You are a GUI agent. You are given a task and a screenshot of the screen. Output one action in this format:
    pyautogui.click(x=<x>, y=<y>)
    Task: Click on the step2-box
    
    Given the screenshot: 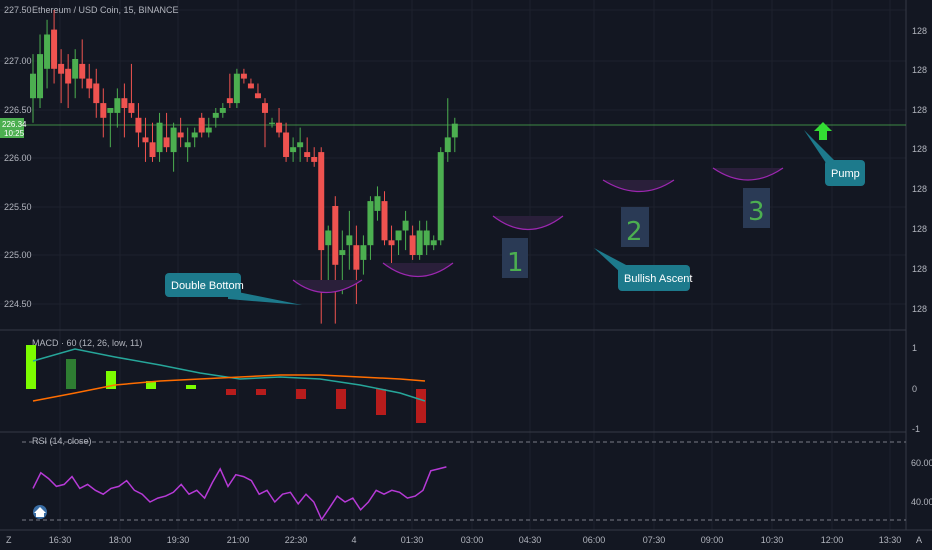 What is the action you would take?
    pyautogui.click(x=635, y=227)
    